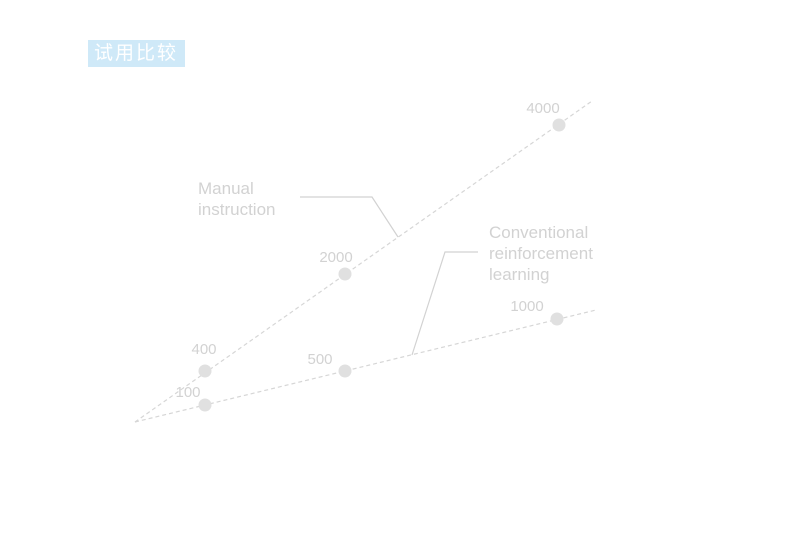  Describe the element at coordinates (335, 257) in the screenshot. I see `point-label: 2000` at that location.